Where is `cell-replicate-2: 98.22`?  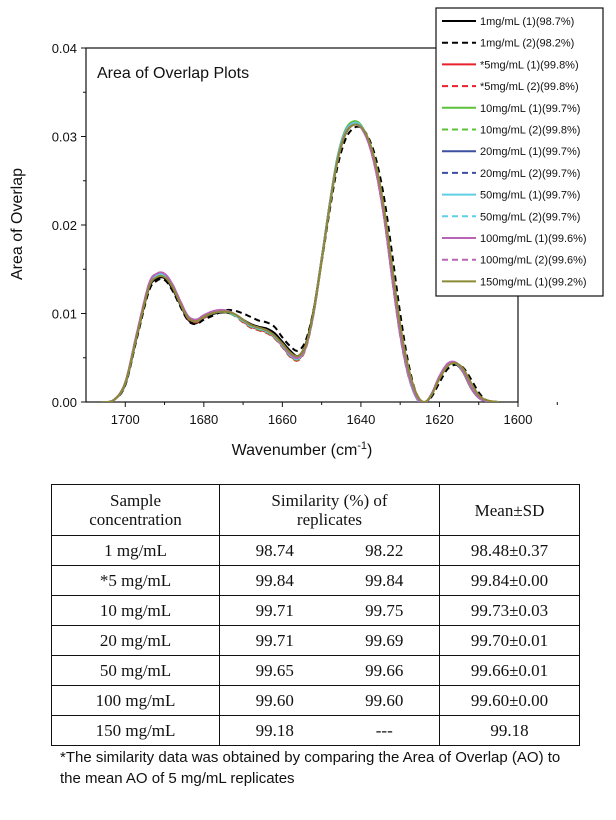 cell-replicate-2: 98.22 is located at coordinates (384, 550).